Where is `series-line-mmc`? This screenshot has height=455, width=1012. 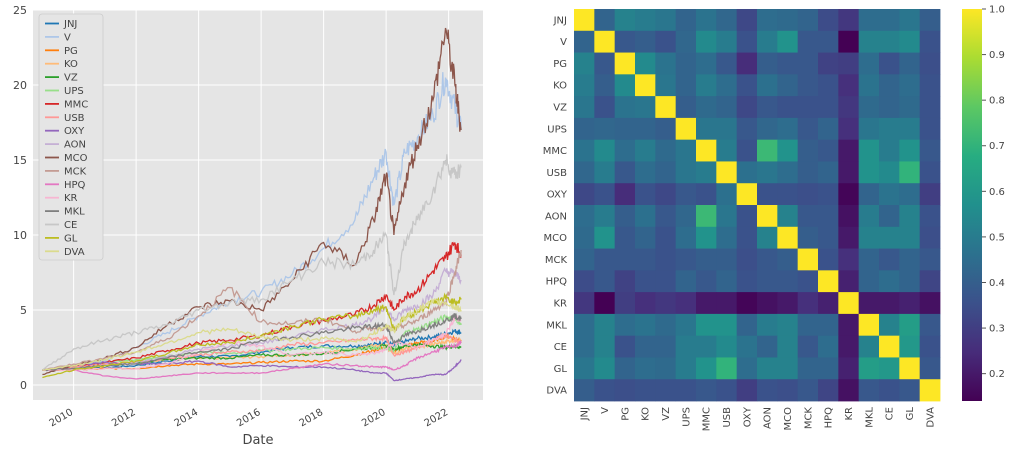
series-line-mmc is located at coordinates (252, 306).